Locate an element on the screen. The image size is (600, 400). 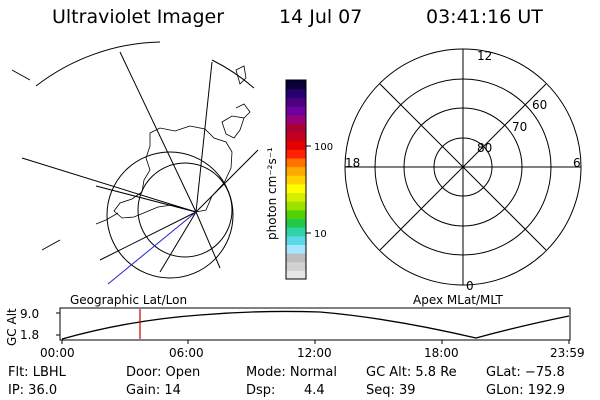
map-horizon-arc-right is located at coordinates (233, 74).